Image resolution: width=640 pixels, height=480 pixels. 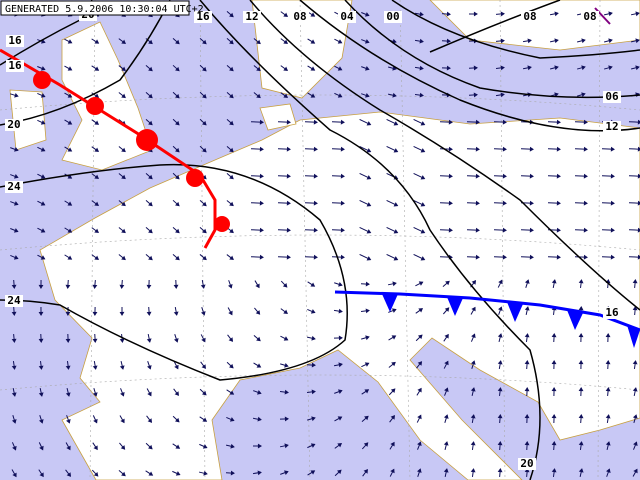 What do you see at coordinates (13, 124) in the screenshot?
I see `isobar-label: 20` at bounding box center [13, 124].